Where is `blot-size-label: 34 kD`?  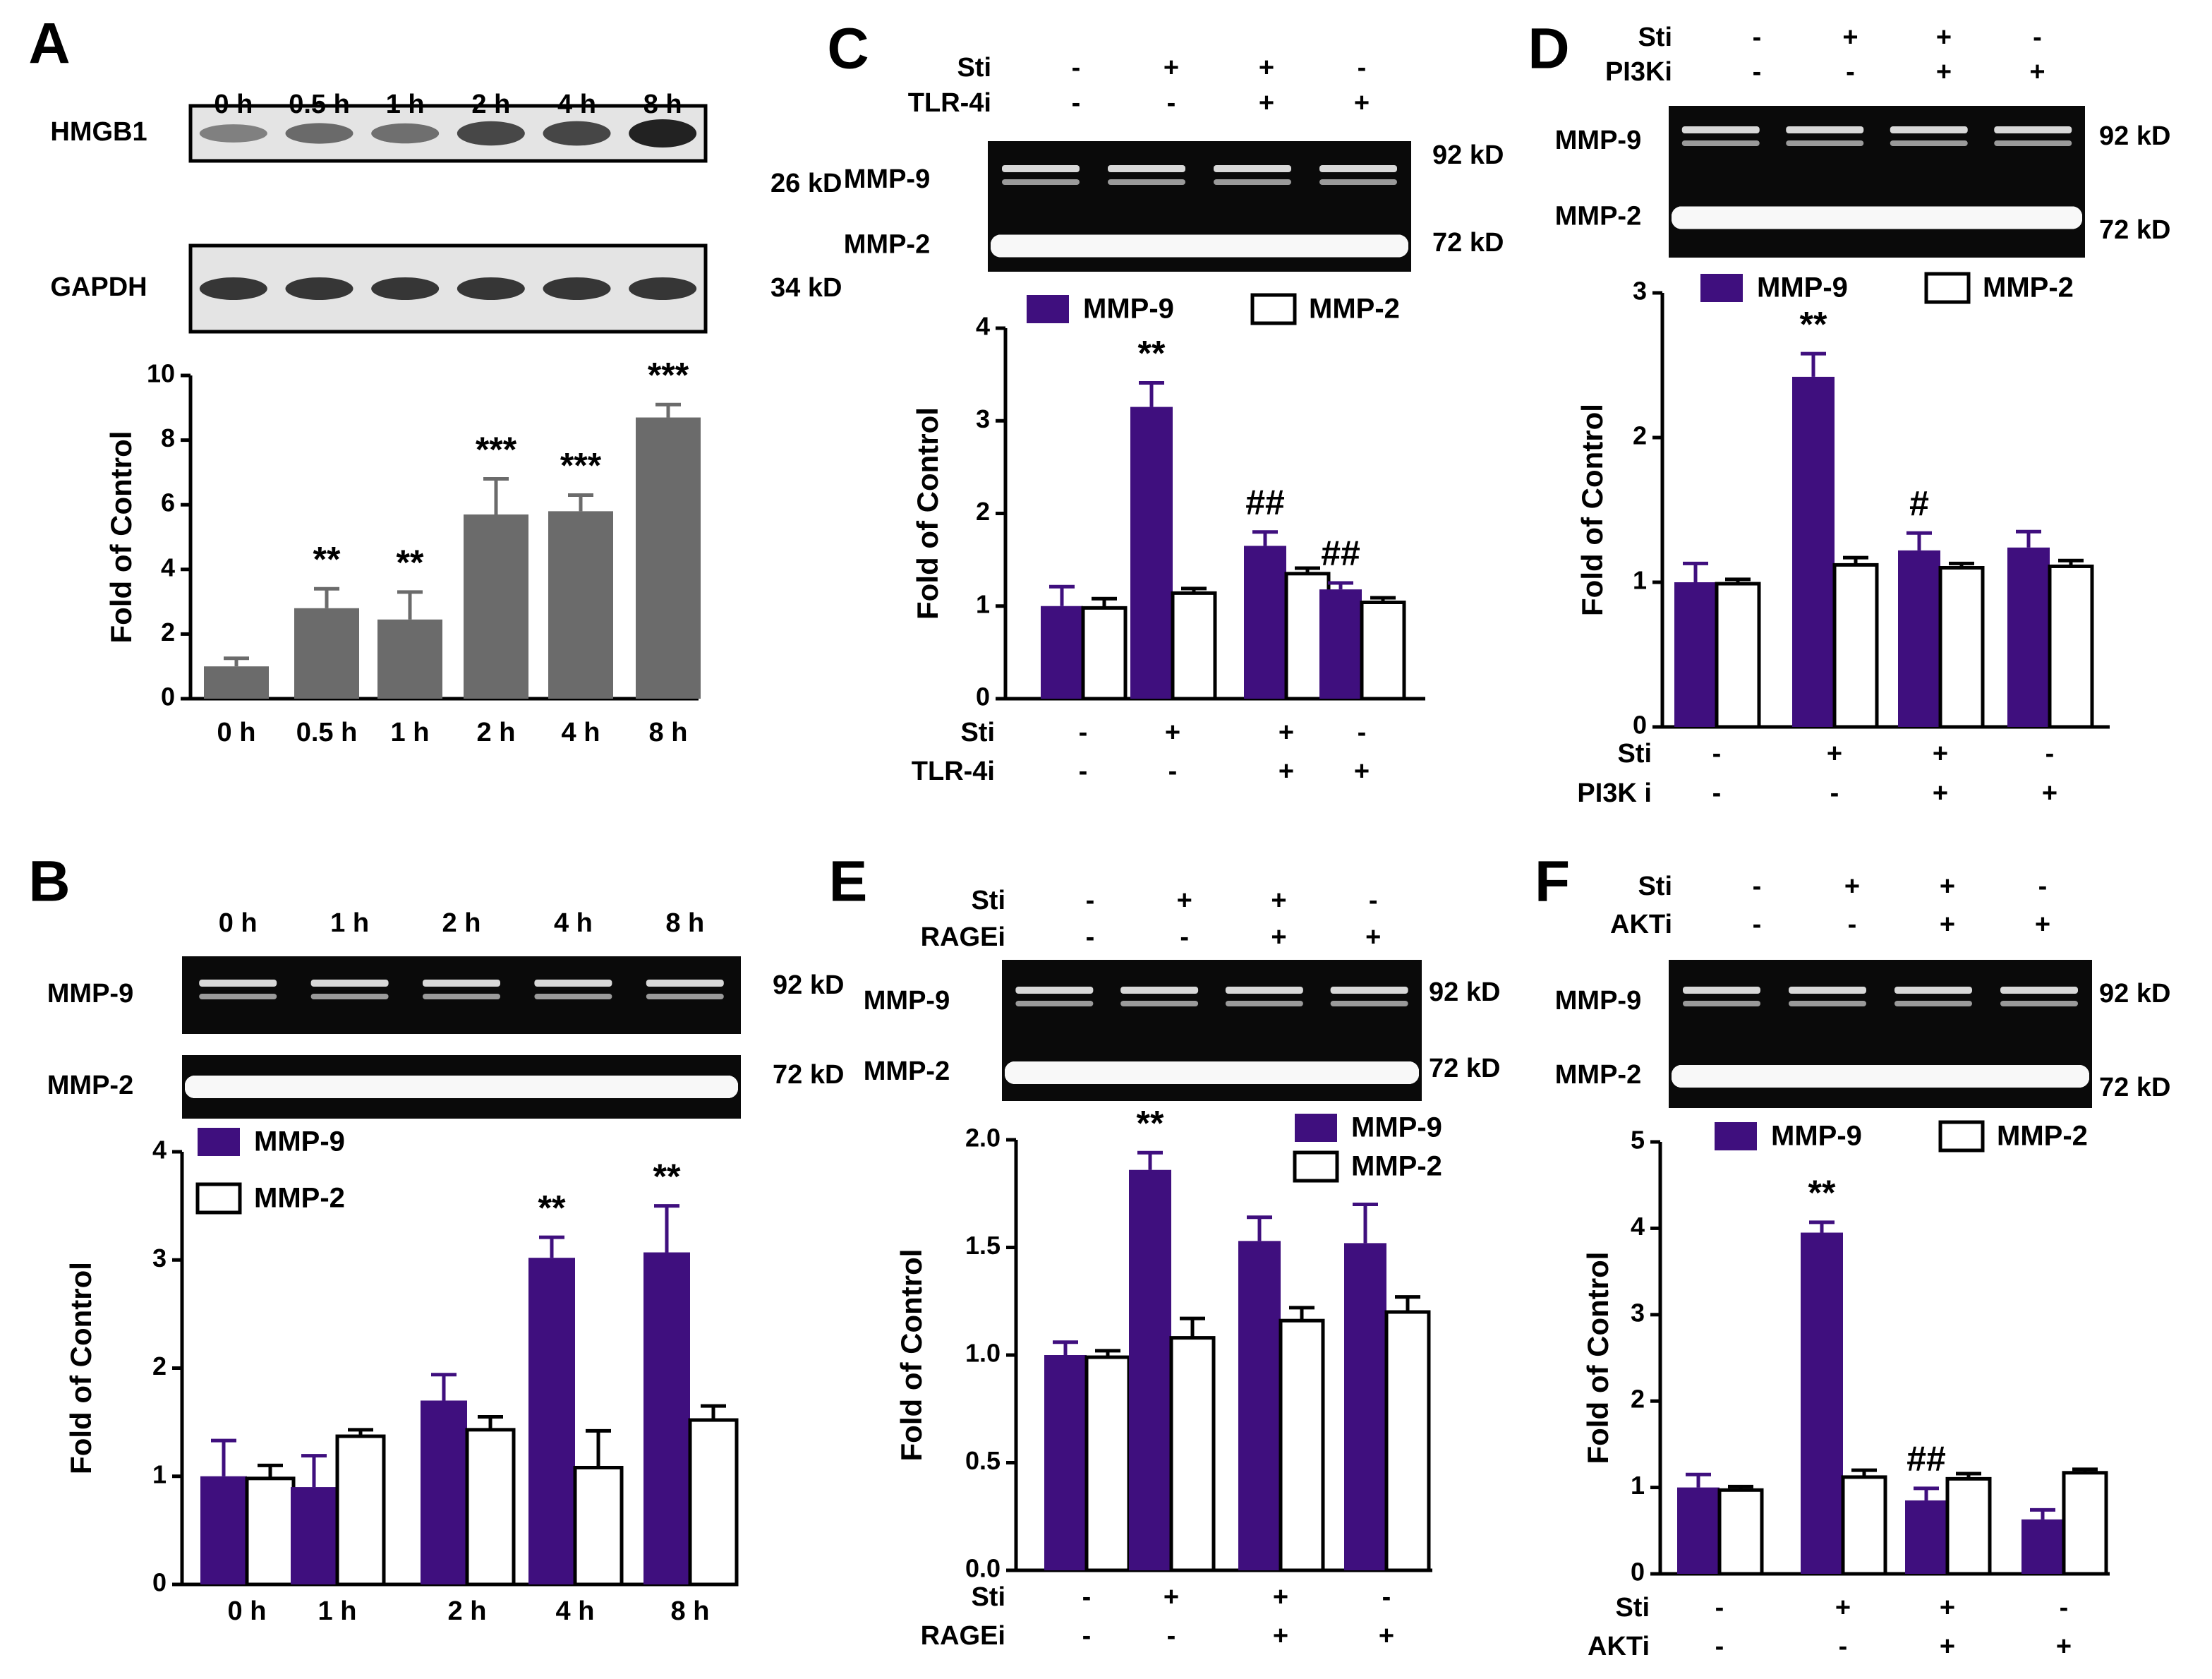
blot-size-label: 34 kD is located at coordinates (806, 288).